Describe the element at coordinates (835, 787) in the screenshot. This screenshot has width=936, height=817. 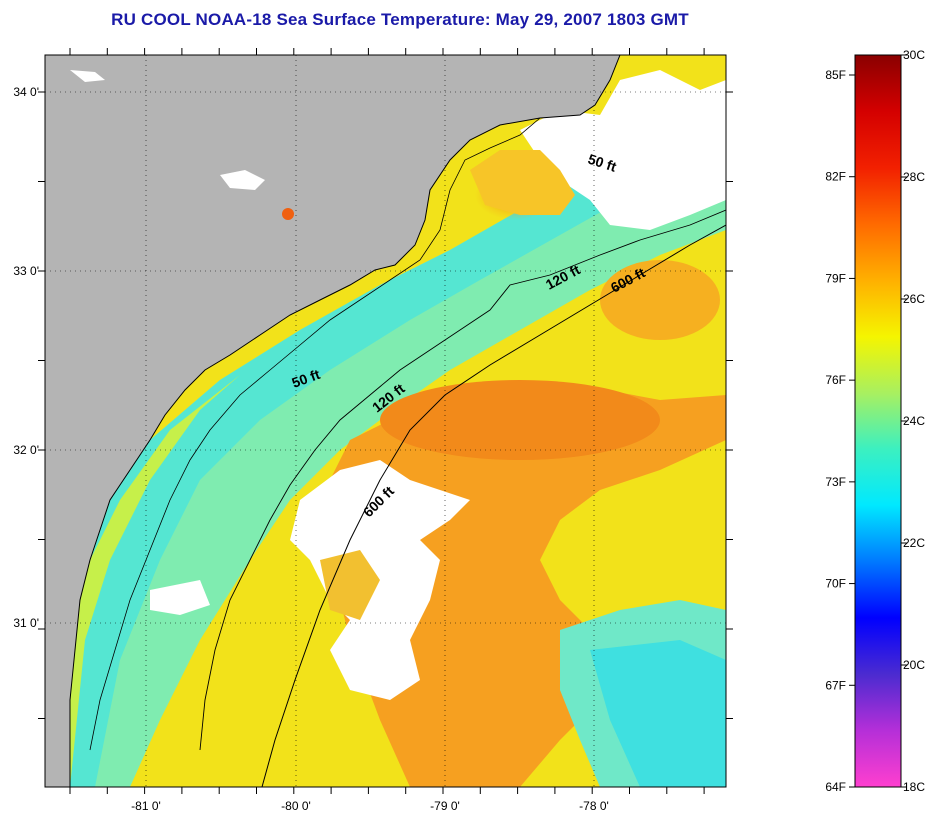
I see `colorbar-f-label: 64F` at that location.